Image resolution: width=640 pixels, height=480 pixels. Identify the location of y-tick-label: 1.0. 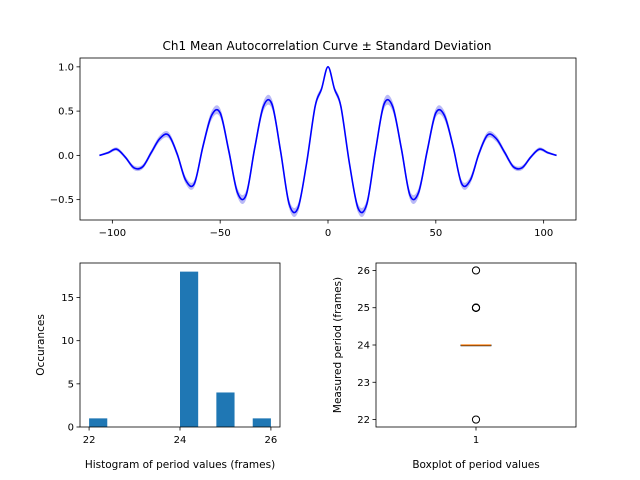
(66, 67).